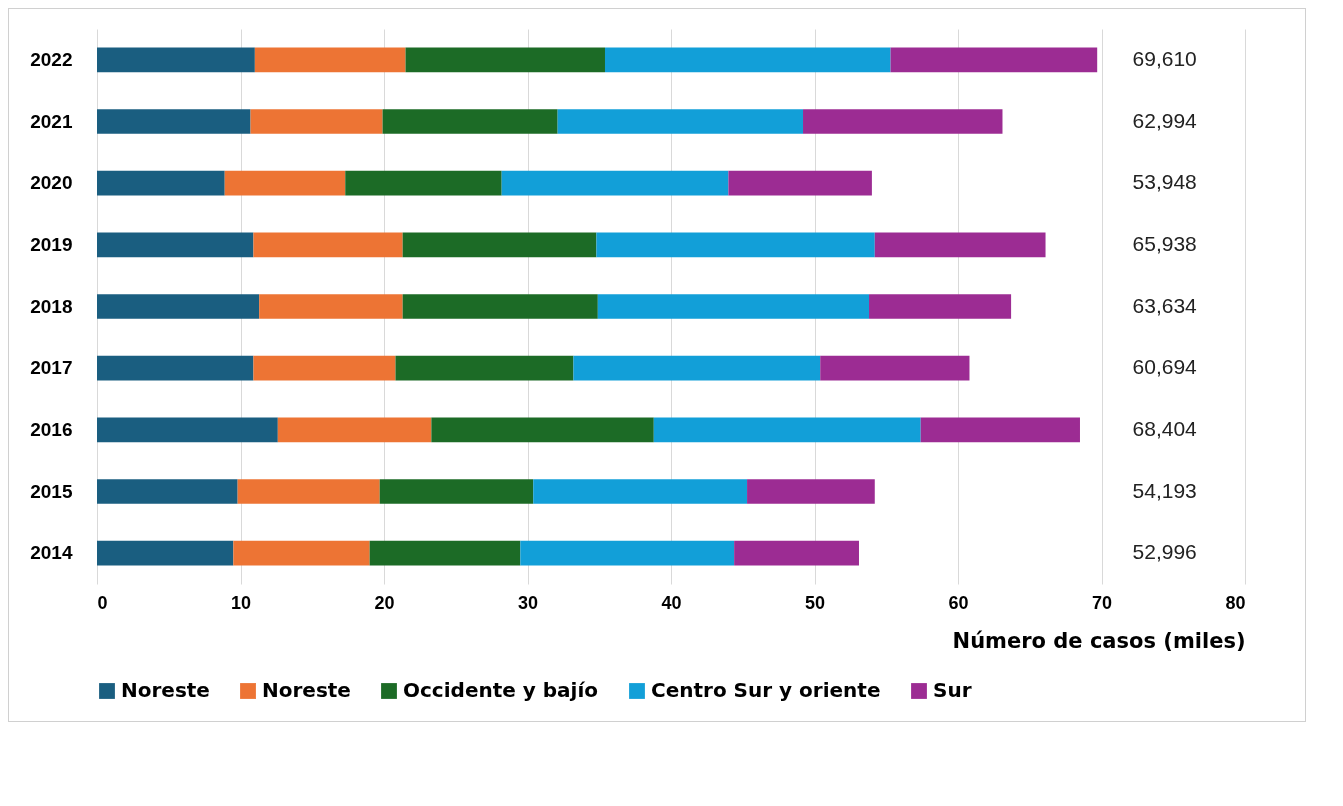  What do you see at coordinates (51, 244) in the screenshot?
I see `y-tick-label: 2019` at bounding box center [51, 244].